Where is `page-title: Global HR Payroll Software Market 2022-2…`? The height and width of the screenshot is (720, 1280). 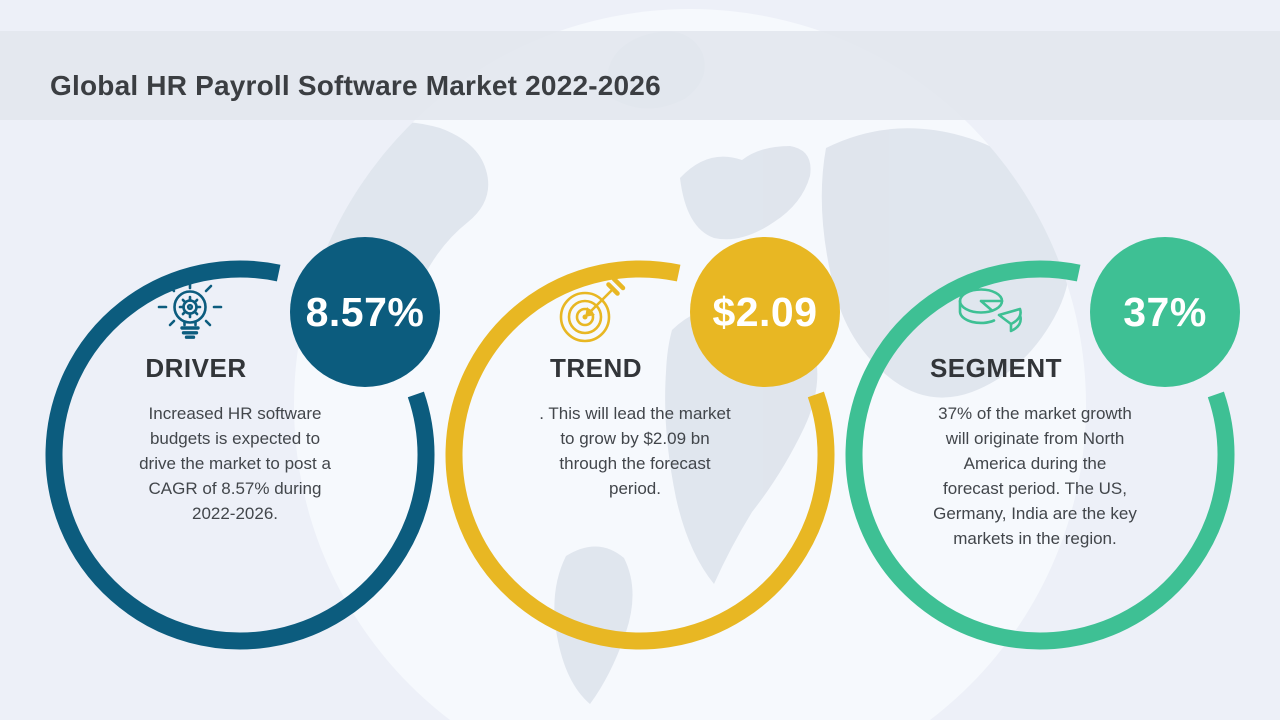
page-title: Global HR Payroll Software Market 2022-2… is located at coordinates (355, 85).